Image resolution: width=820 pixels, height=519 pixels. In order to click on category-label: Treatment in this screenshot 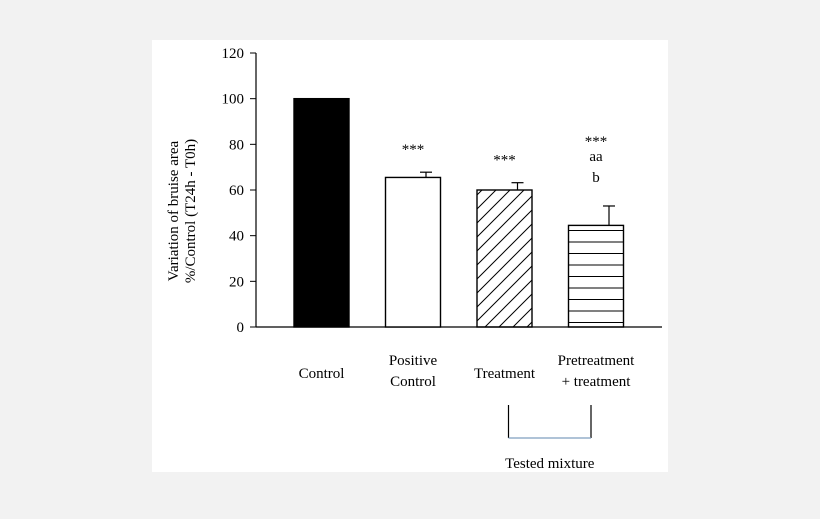, I will do `click(505, 374)`.